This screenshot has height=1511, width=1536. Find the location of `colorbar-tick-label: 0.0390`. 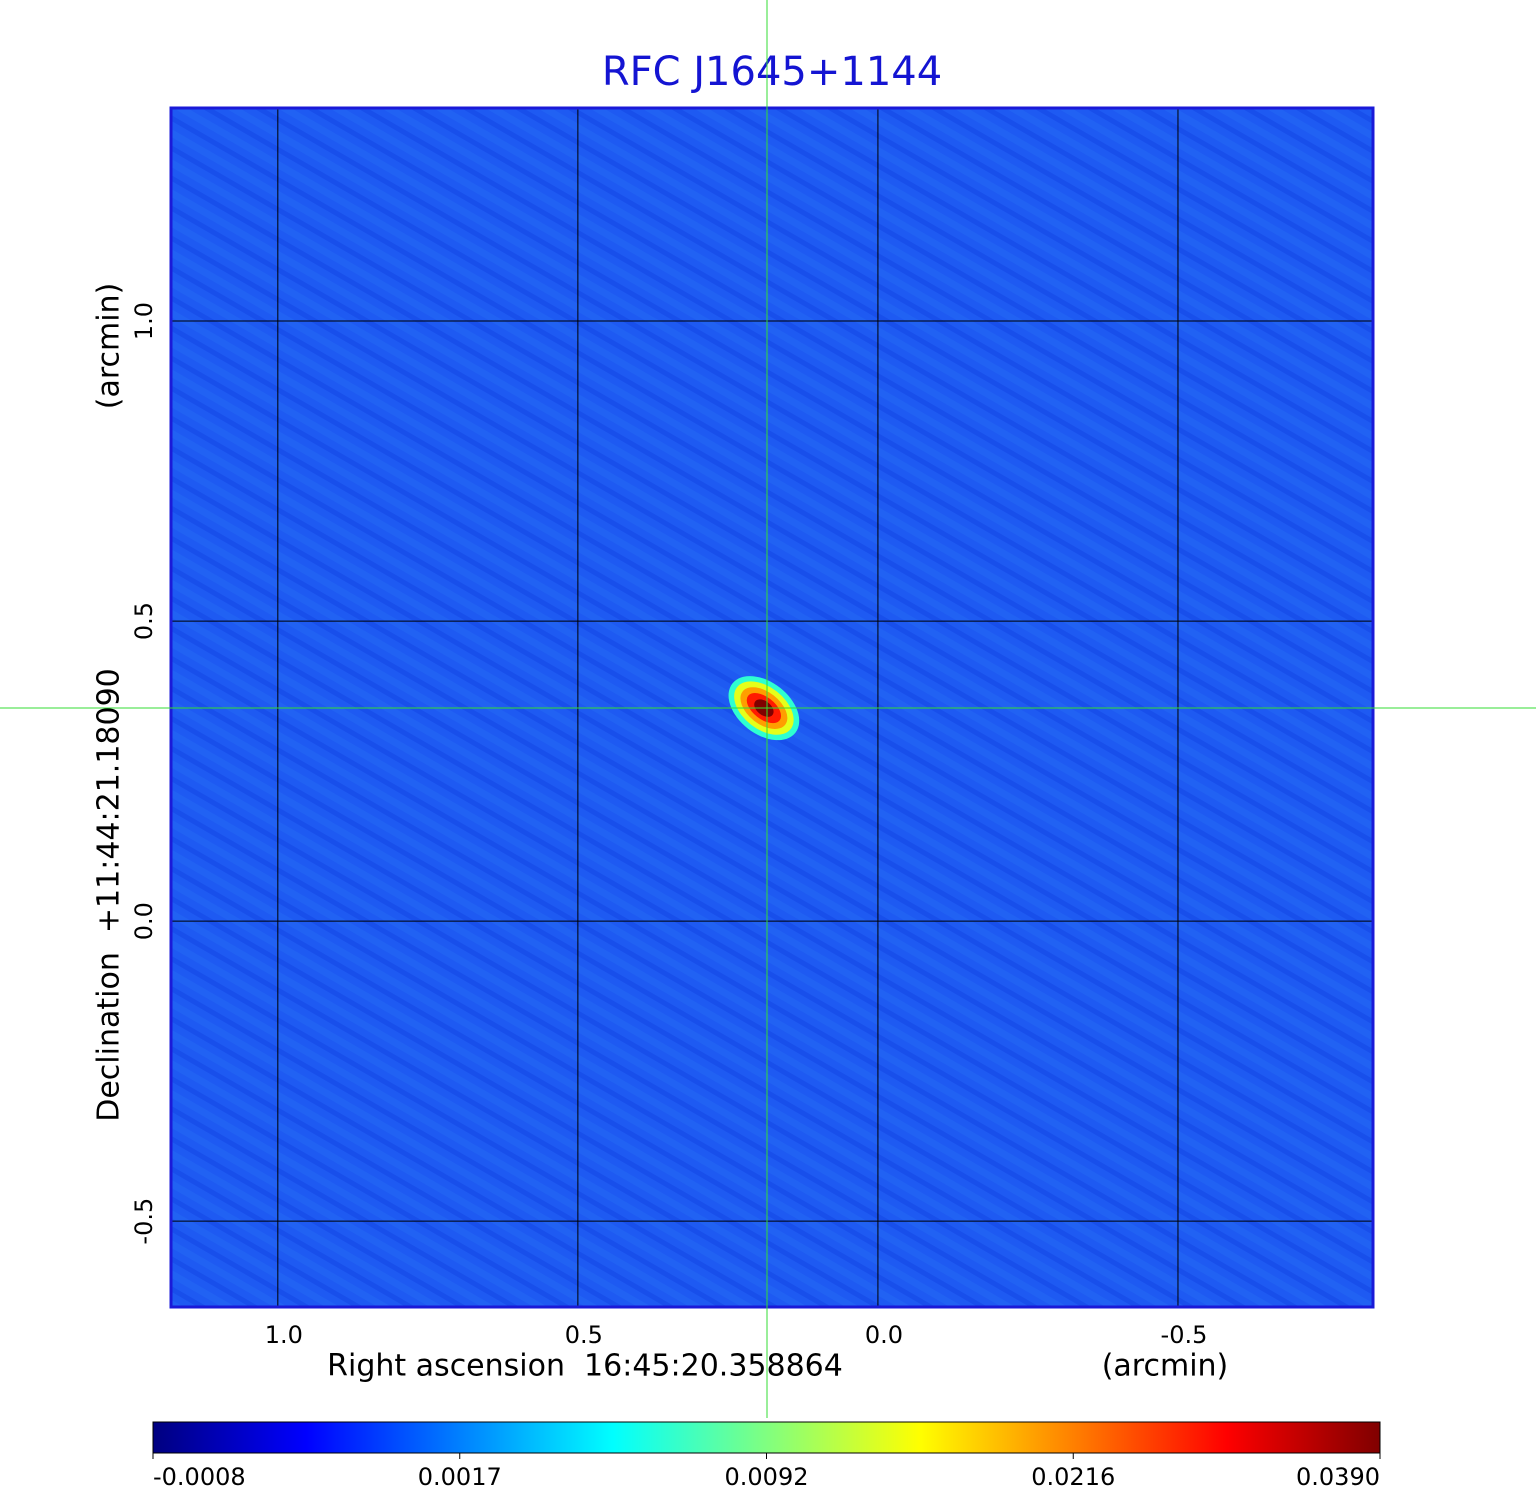

colorbar-tick-label: 0.0390 is located at coordinates (1338, 1477).